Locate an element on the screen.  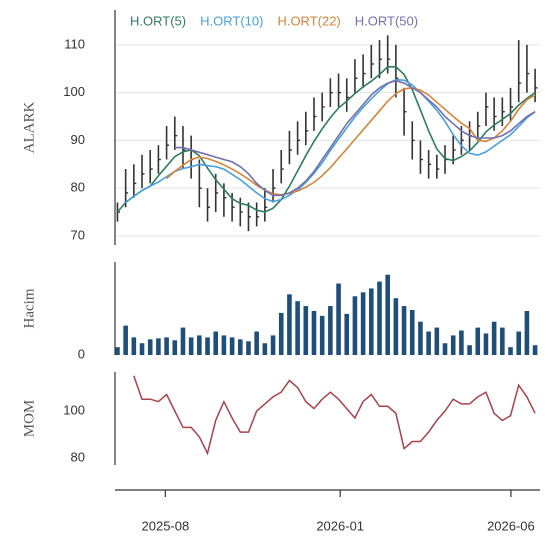
legend-entry: H.ORT(5) is located at coordinates (158, 20).